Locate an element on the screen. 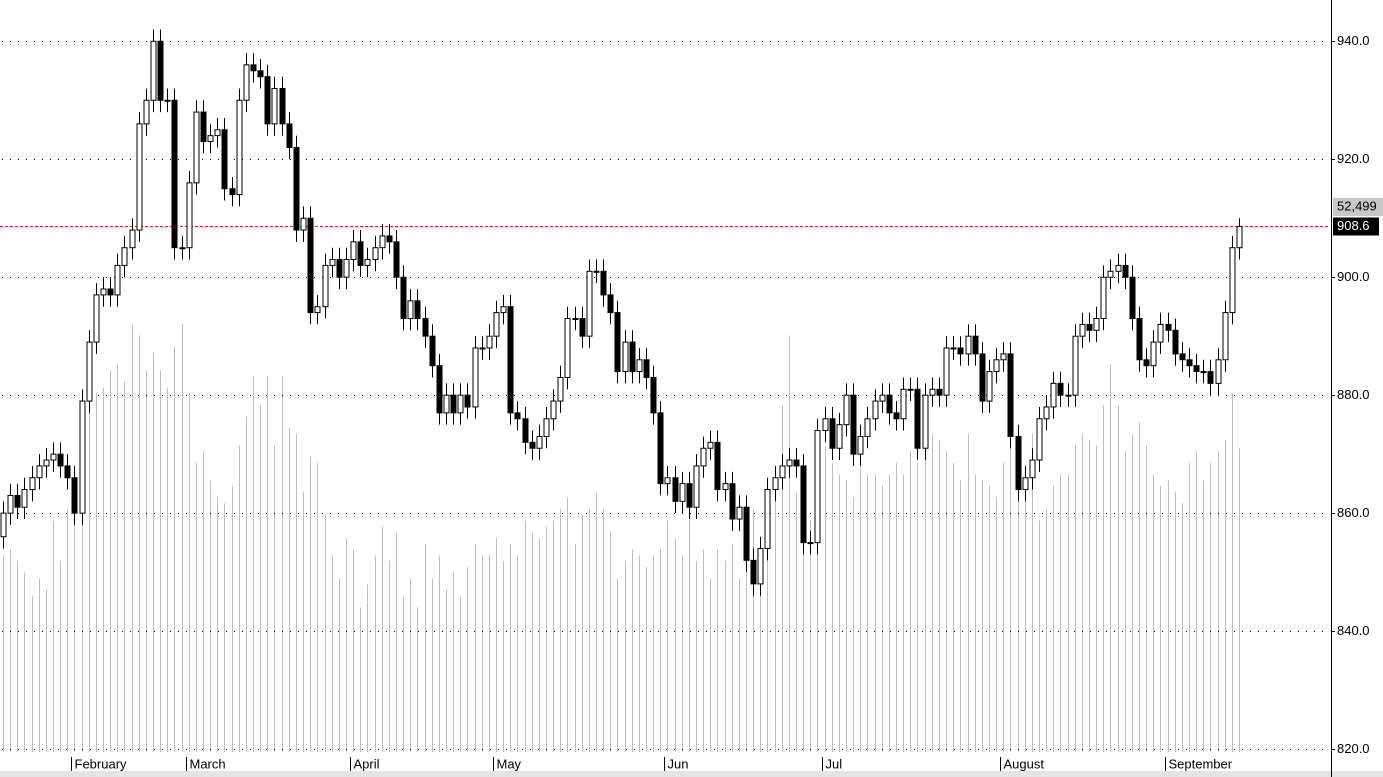  y-tick-label: 840.0 is located at coordinates (1353, 630).